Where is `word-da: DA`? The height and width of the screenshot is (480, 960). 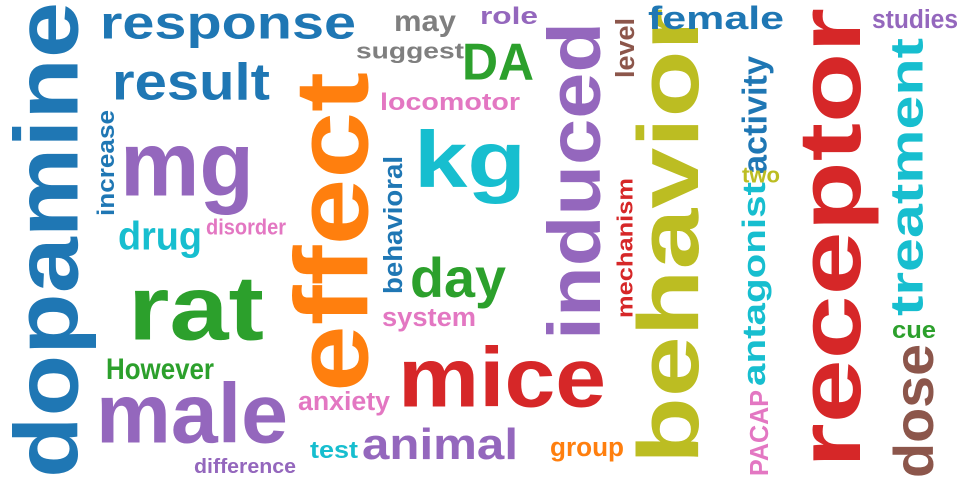
word-da: DA is located at coordinates (498, 62).